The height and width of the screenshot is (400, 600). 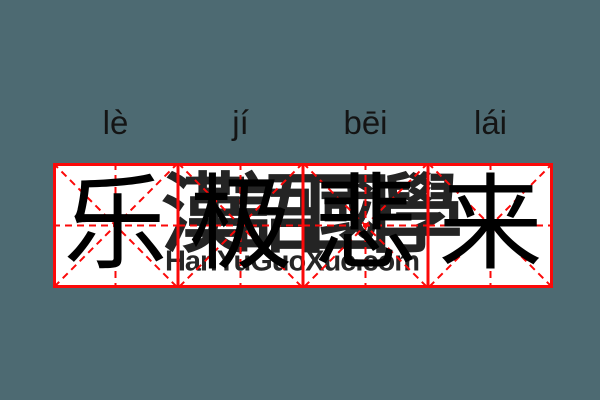 What do you see at coordinates (303, 123) in the screenshot?
I see `pinyin-row: lè jí bēi lái` at bounding box center [303, 123].